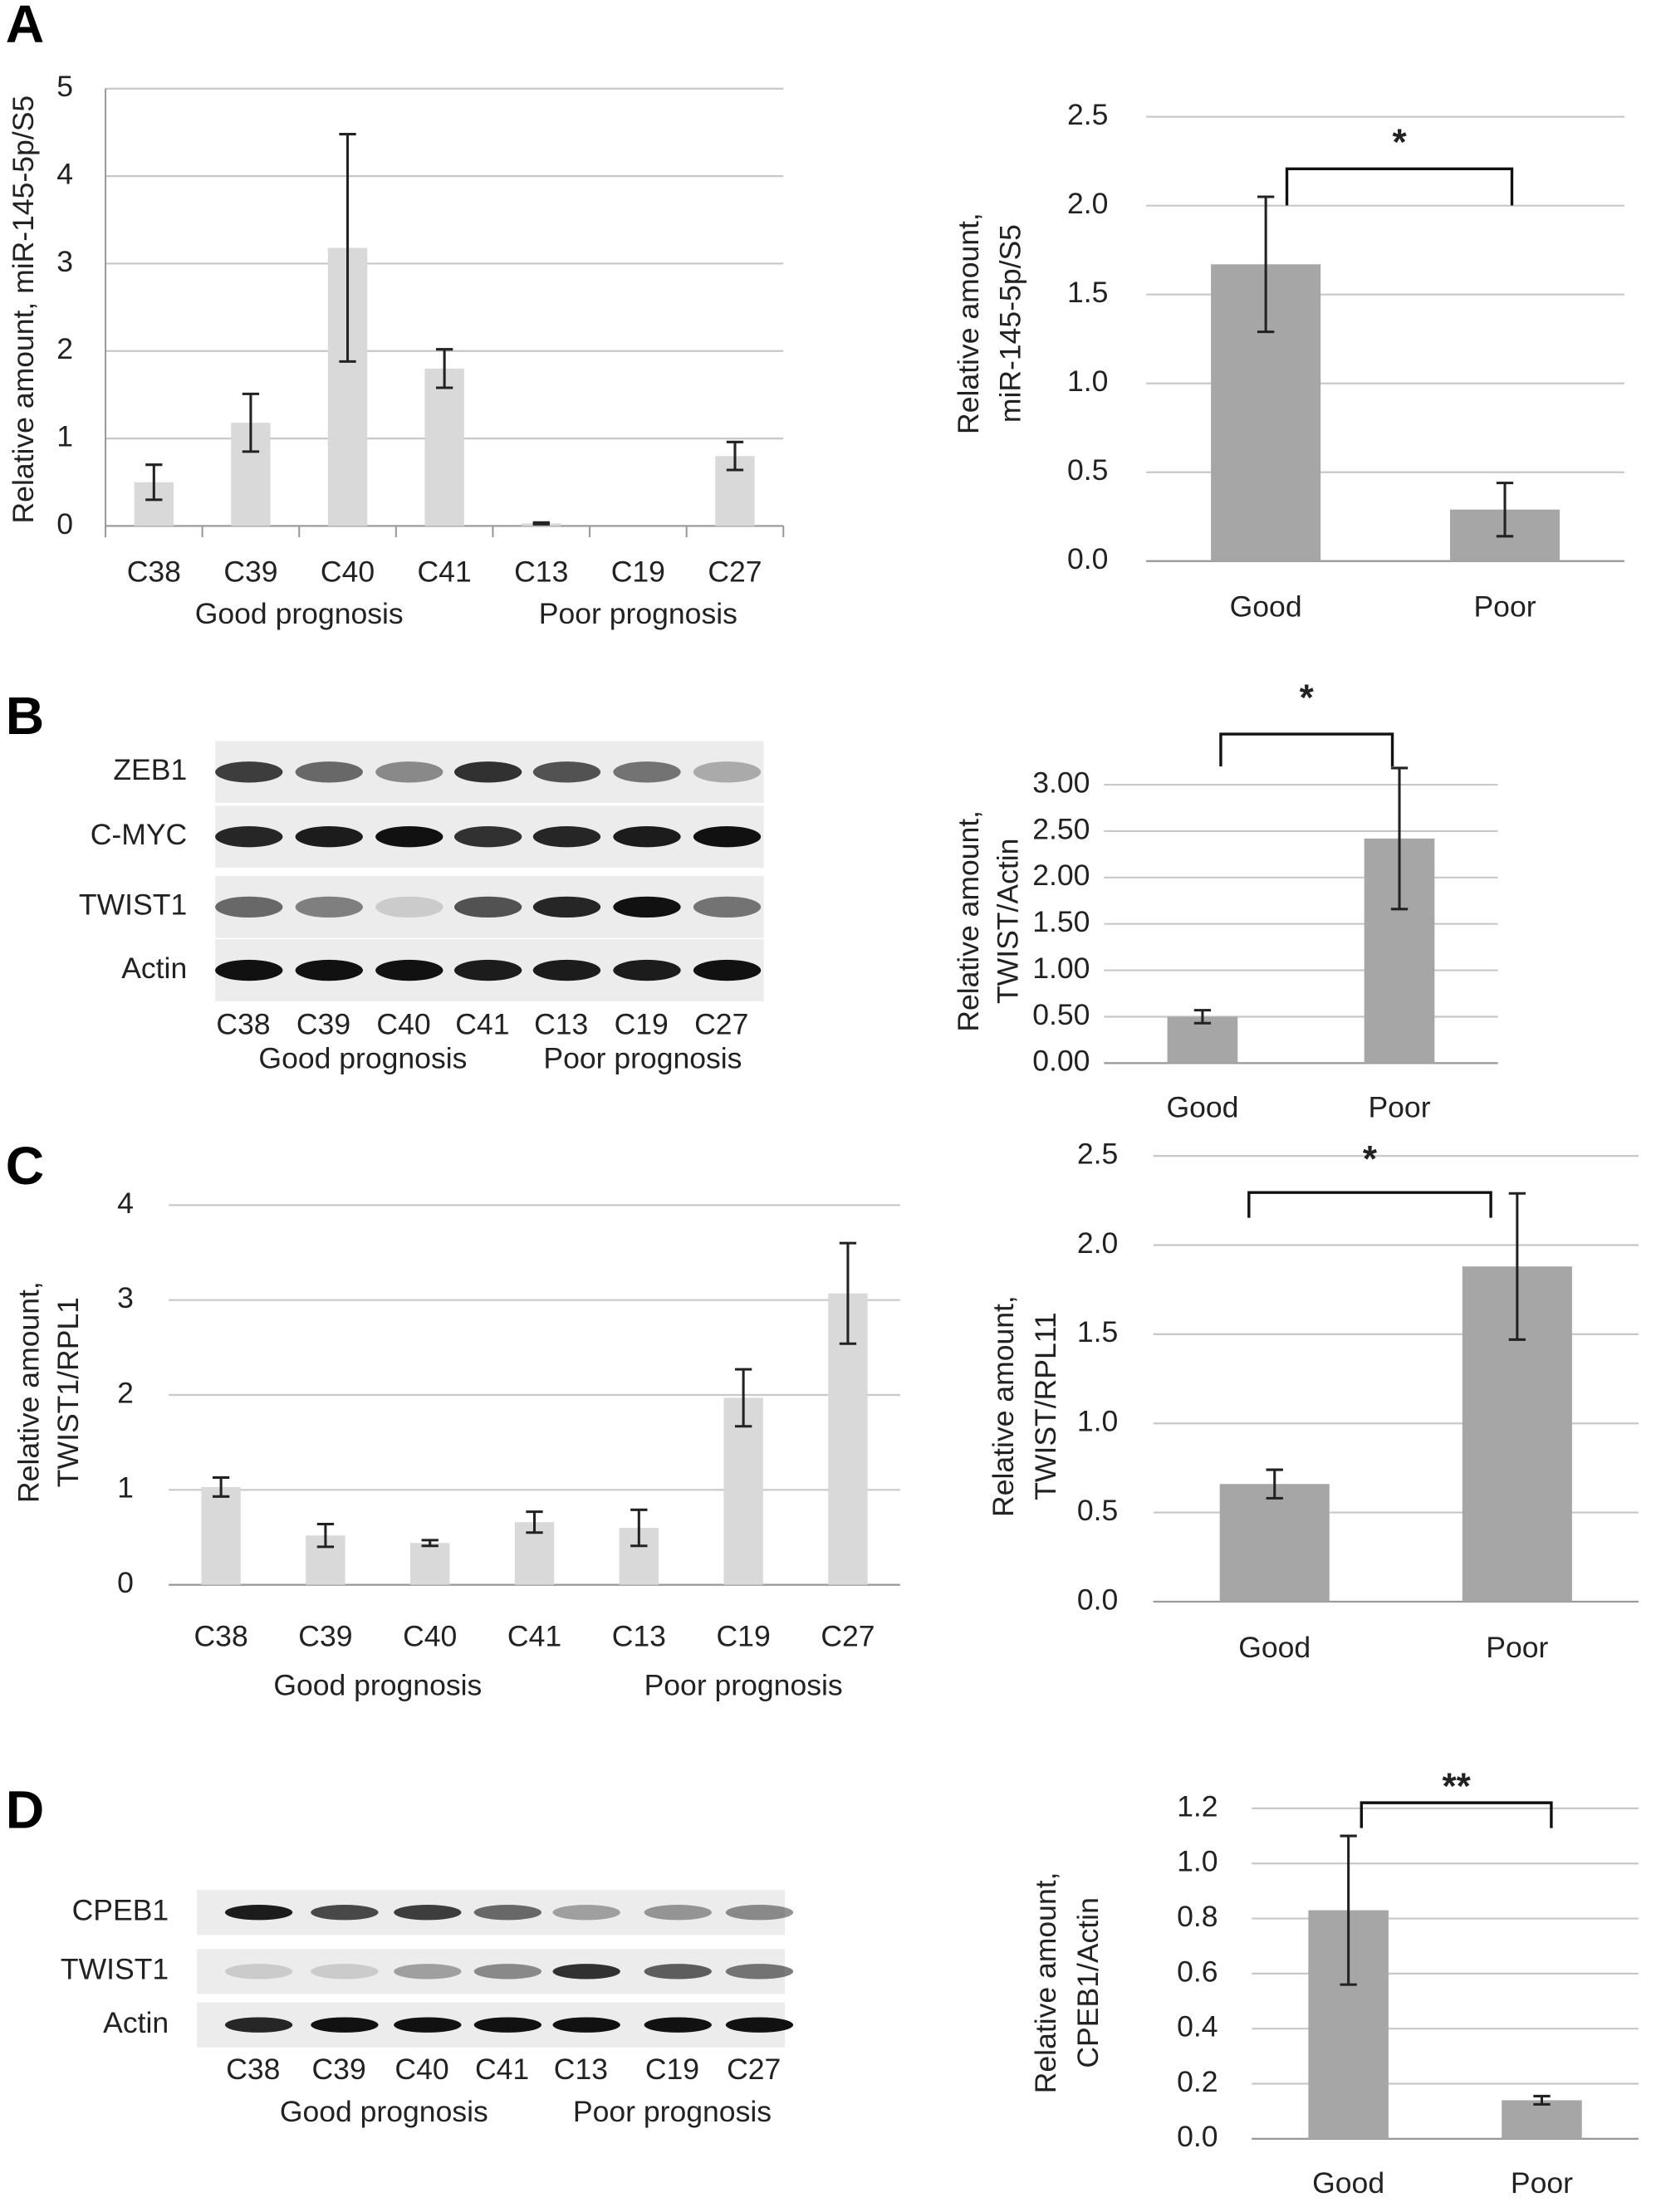 The height and width of the screenshot is (2212, 1661). What do you see at coordinates (1088, 1982) in the screenshot?
I see `y-axis-label: CPEB1/Actin` at bounding box center [1088, 1982].